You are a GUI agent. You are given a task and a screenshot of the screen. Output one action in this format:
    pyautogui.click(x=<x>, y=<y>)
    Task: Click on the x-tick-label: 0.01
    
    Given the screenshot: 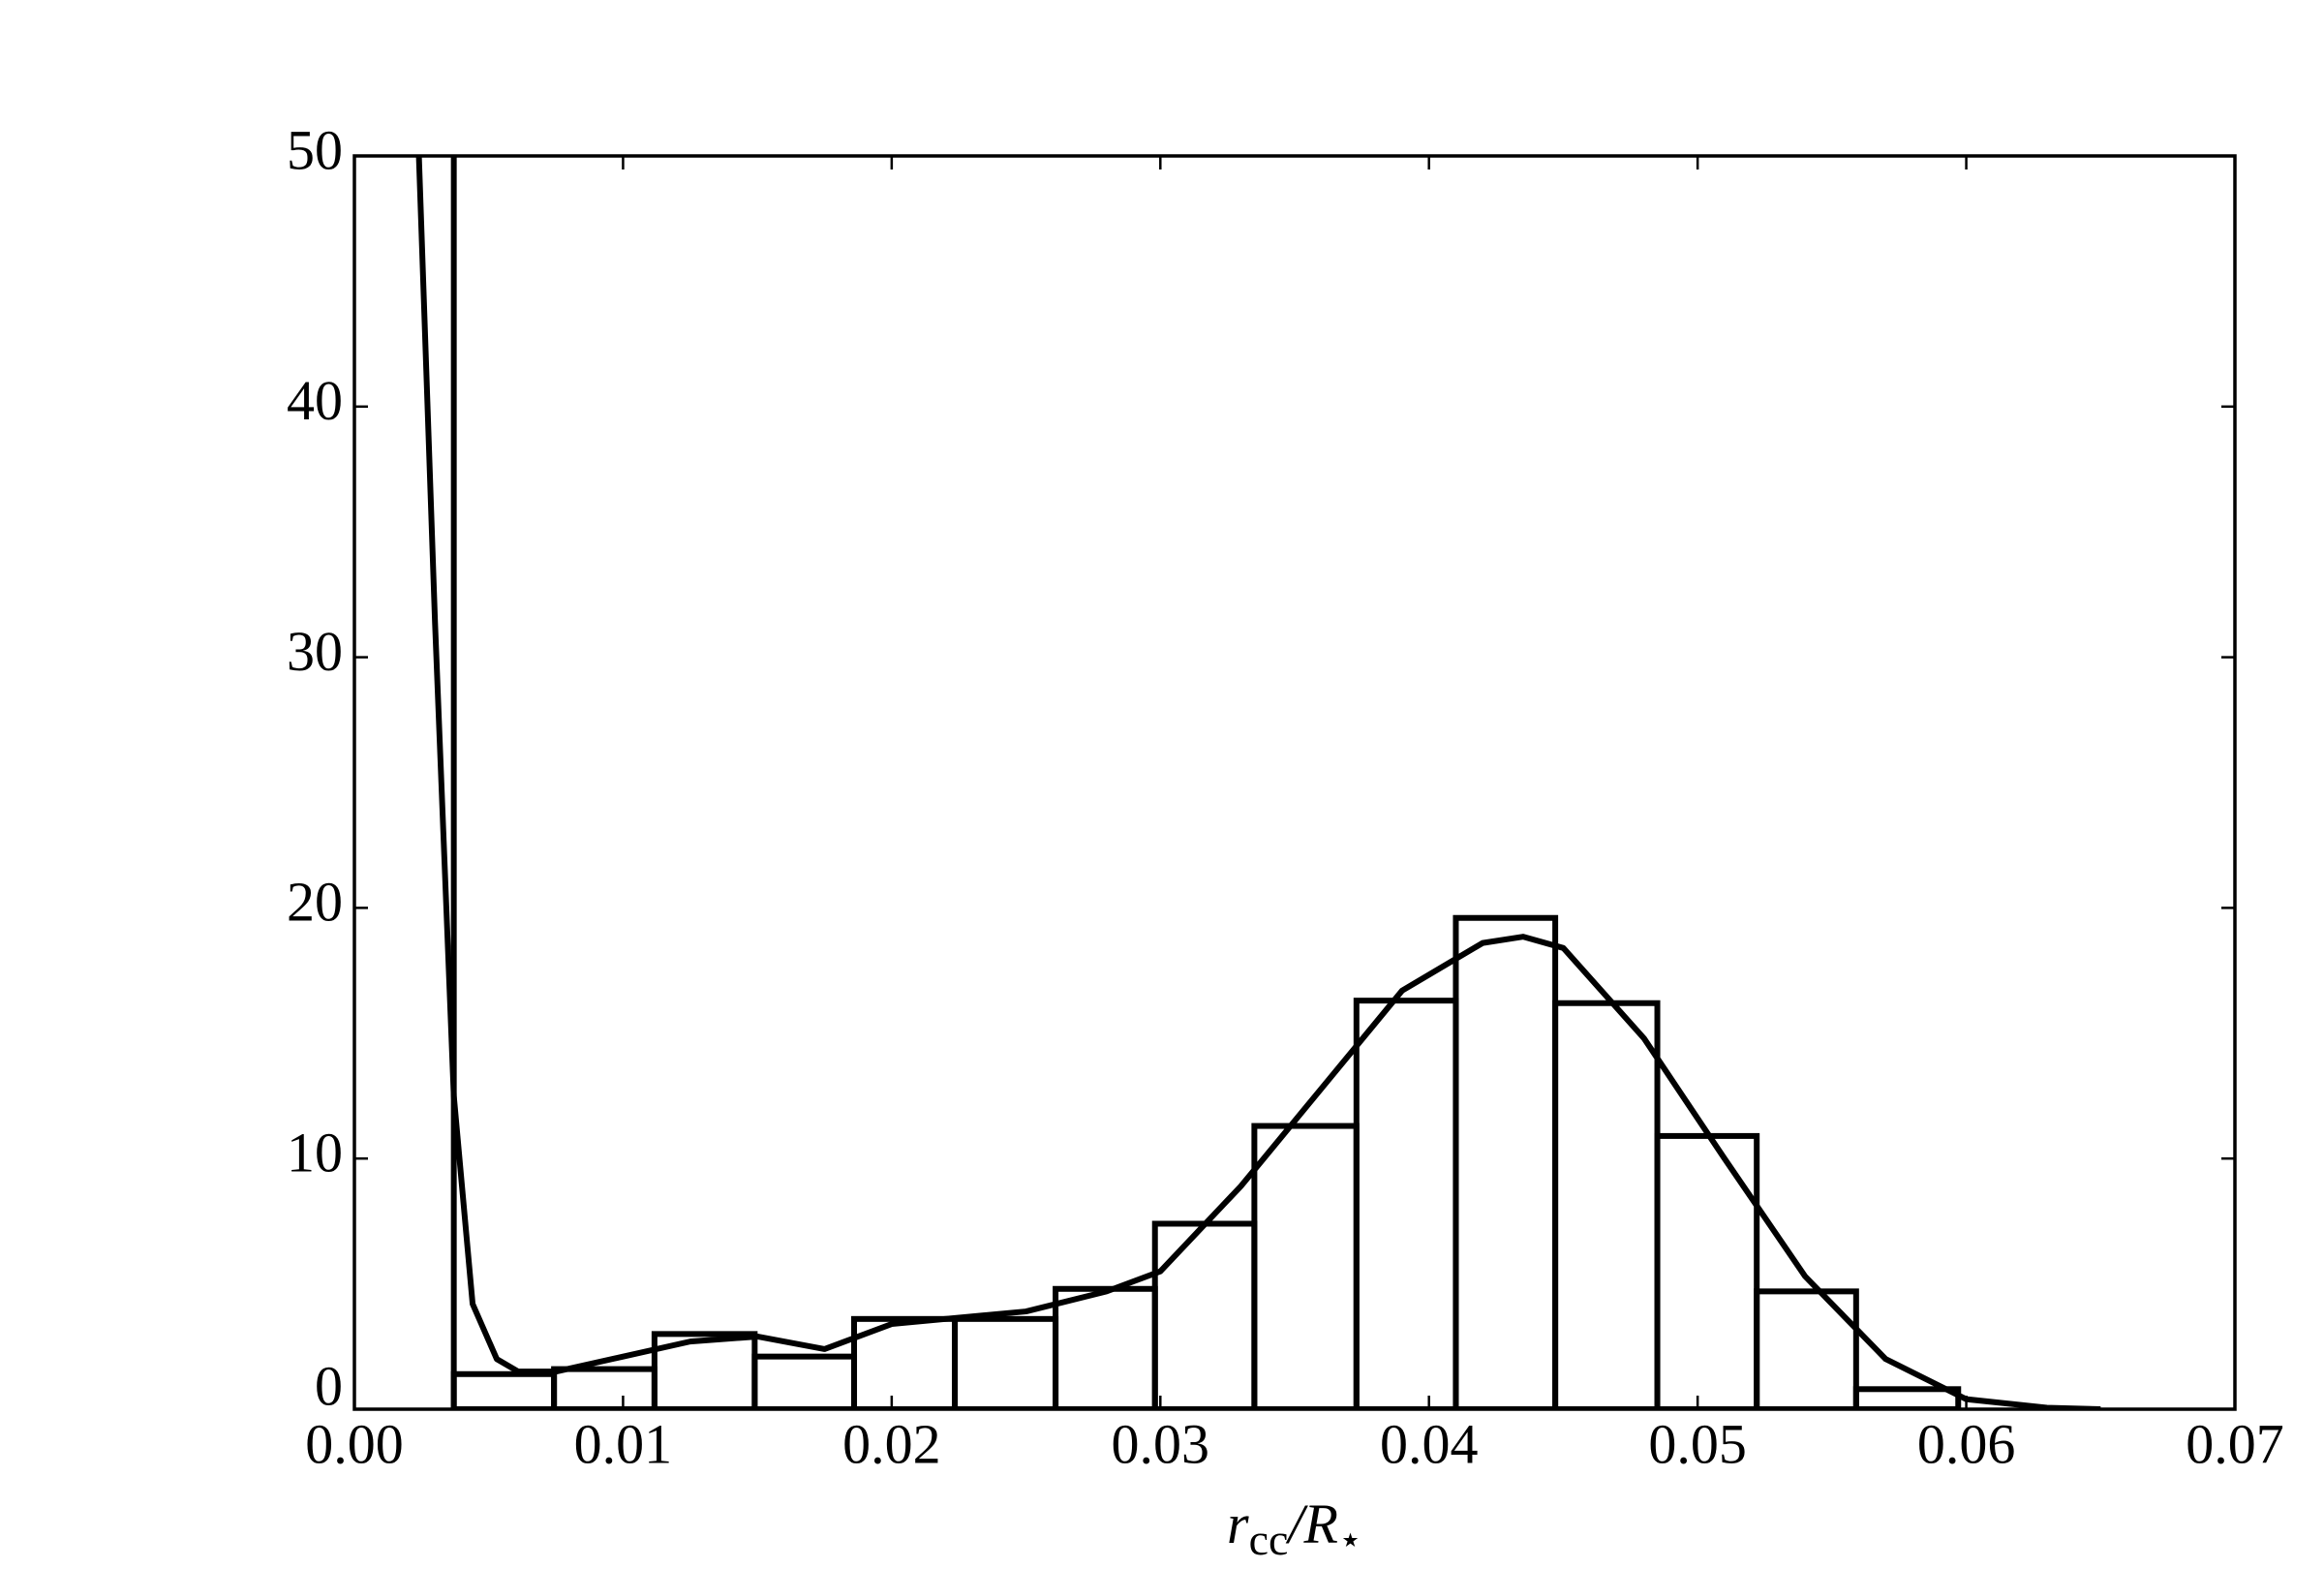 What is the action you would take?
    pyautogui.click(x=624, y=1443)
    